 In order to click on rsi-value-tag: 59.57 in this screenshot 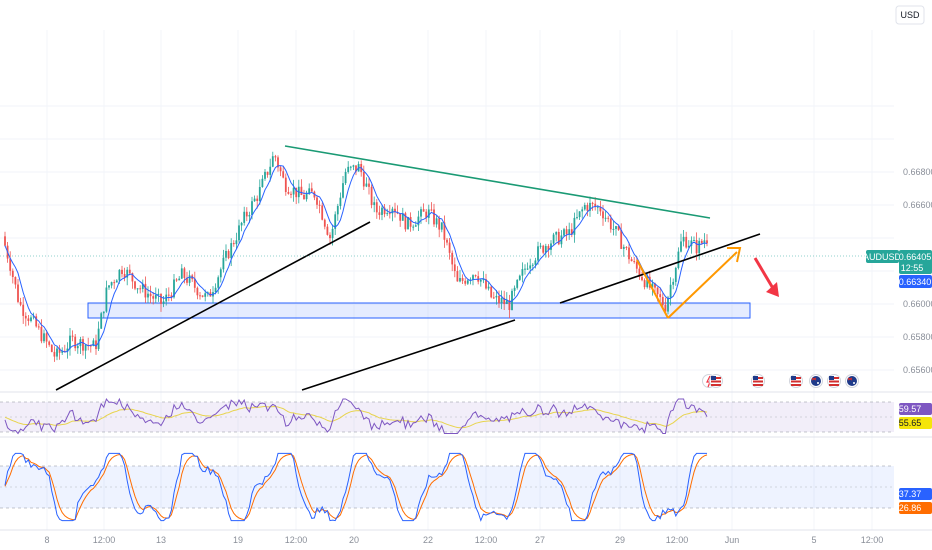, I will do `click(915, 409)`.